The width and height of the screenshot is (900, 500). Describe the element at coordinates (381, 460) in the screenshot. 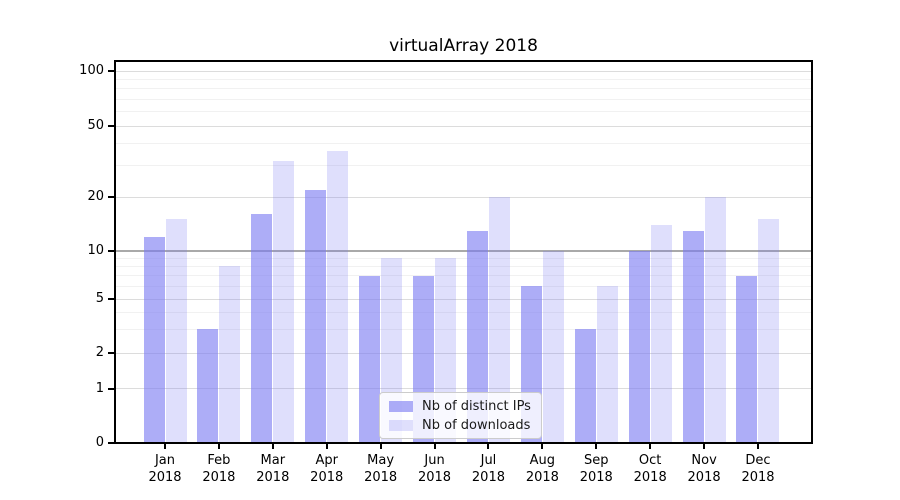

I see `x-tick-month: May` at that location.